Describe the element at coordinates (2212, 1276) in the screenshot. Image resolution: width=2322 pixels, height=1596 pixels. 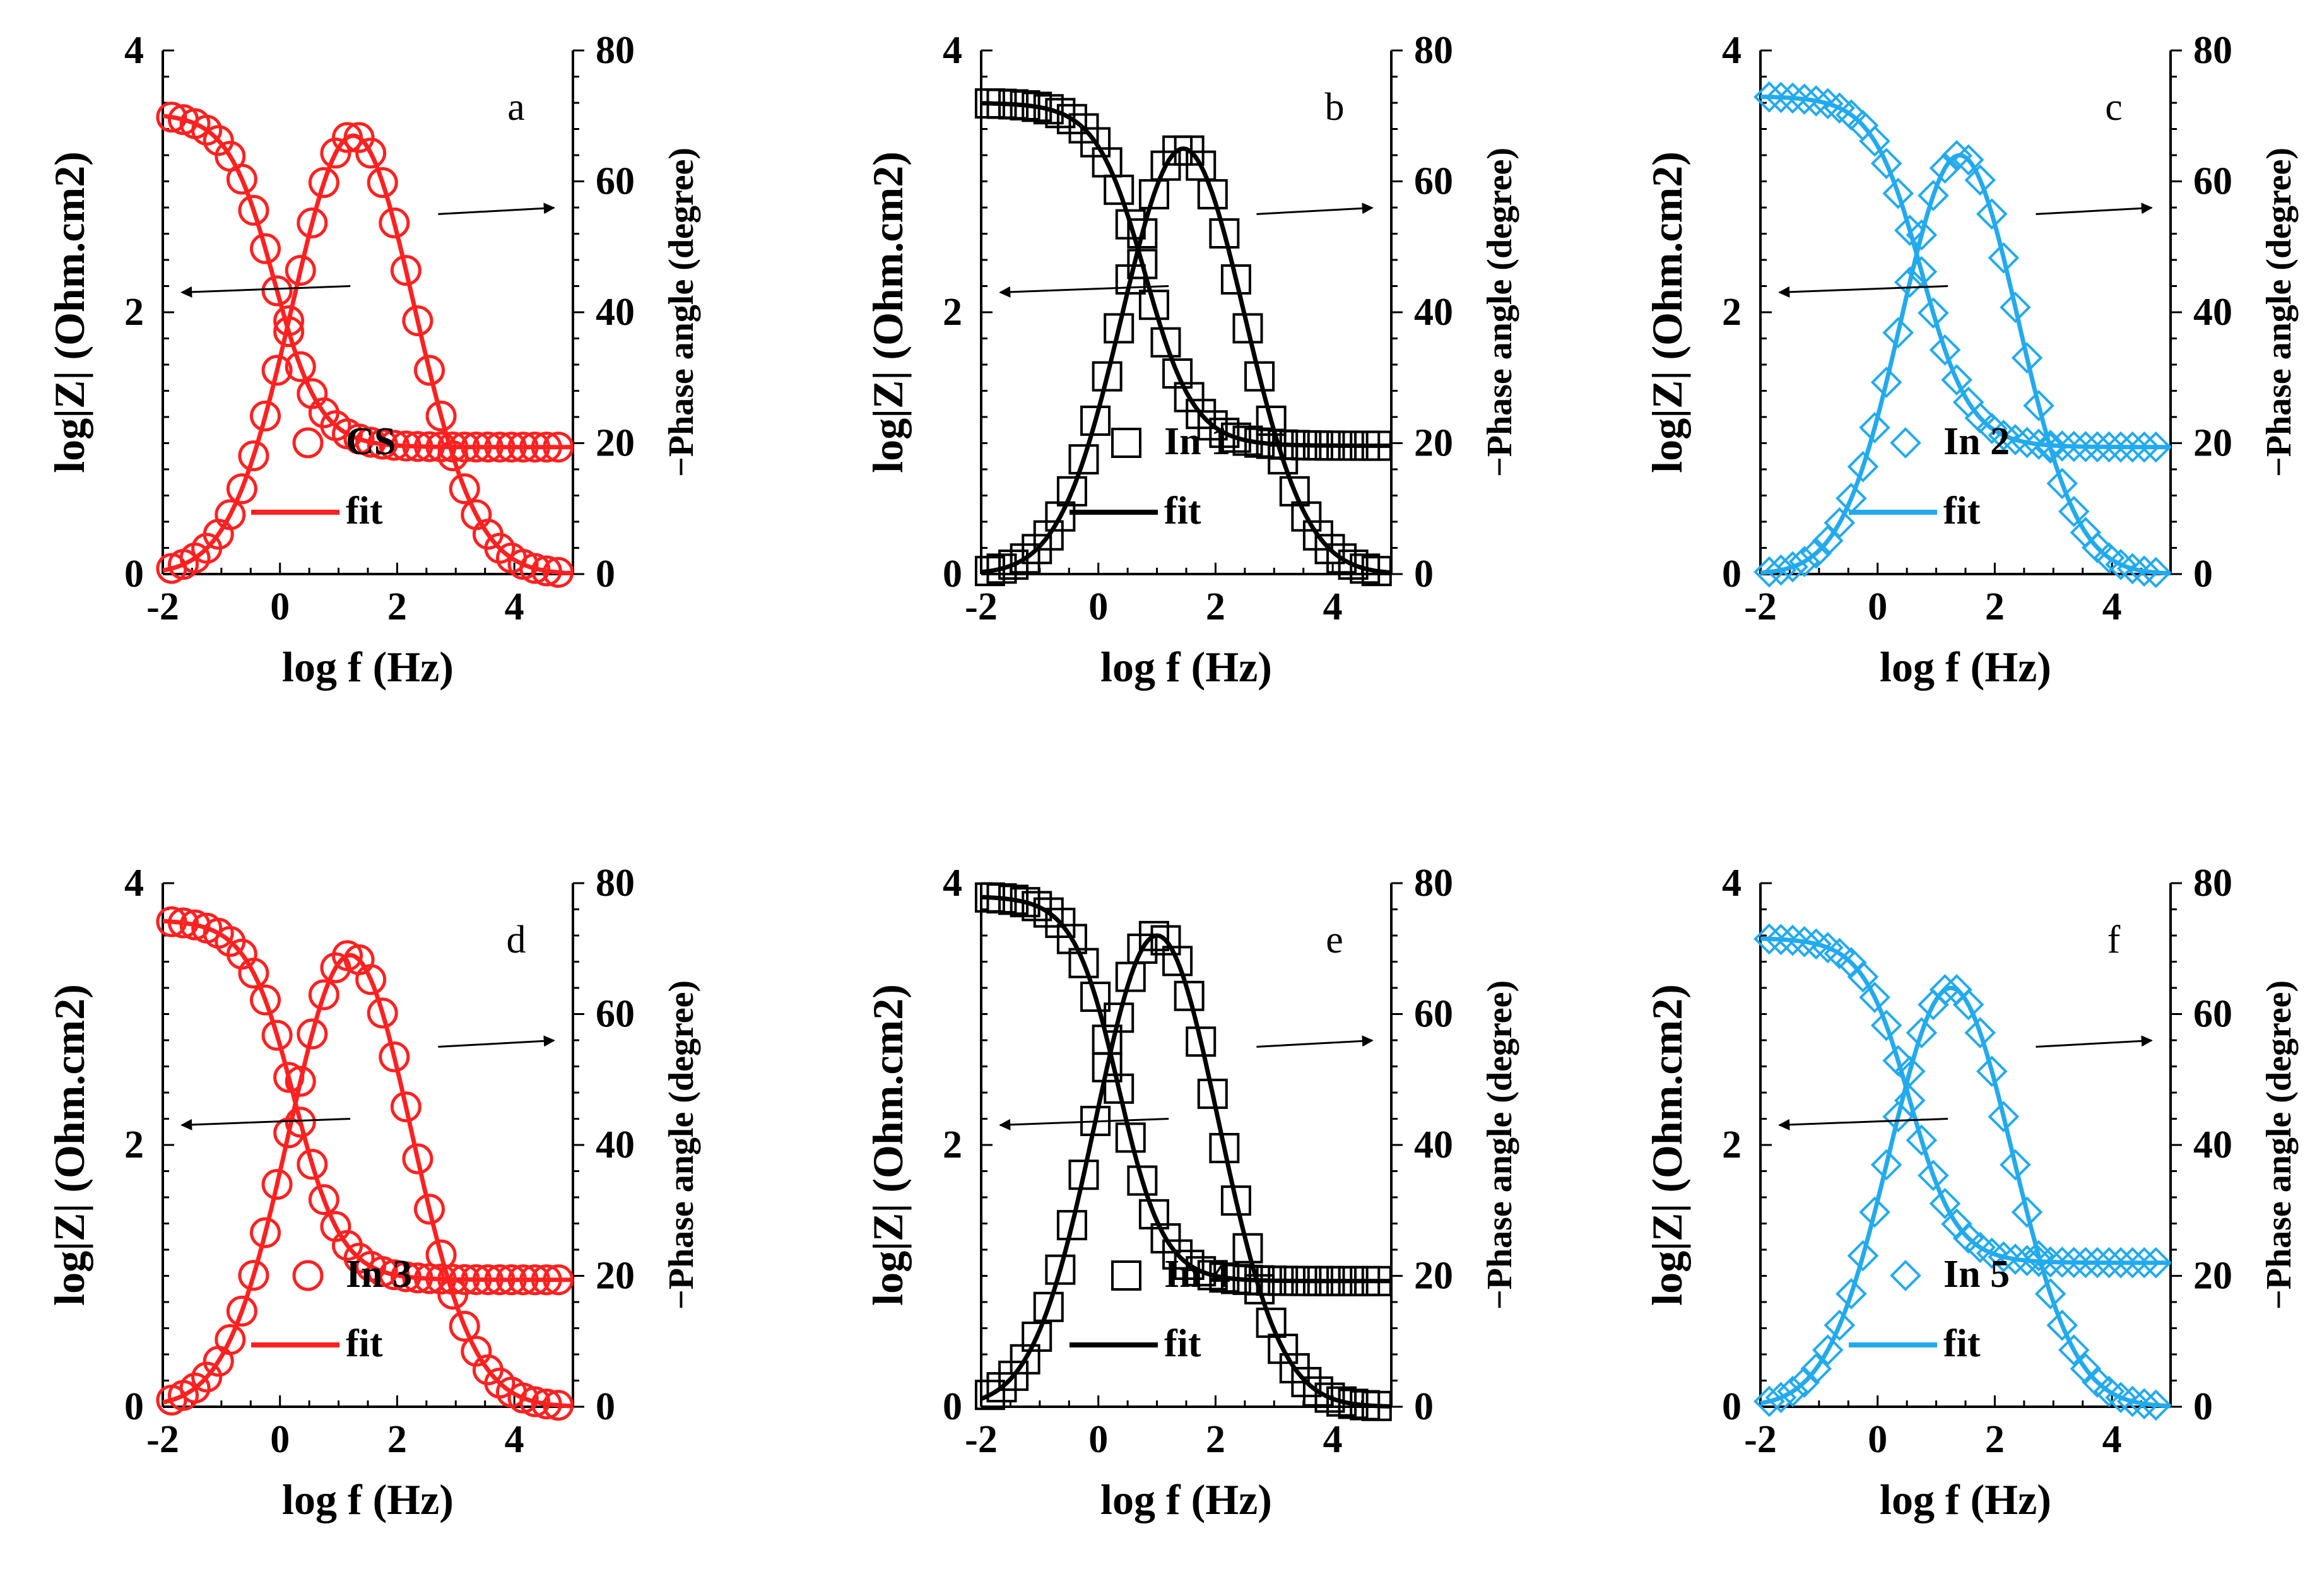
I see `y-right-tick-label: 20` at that location.